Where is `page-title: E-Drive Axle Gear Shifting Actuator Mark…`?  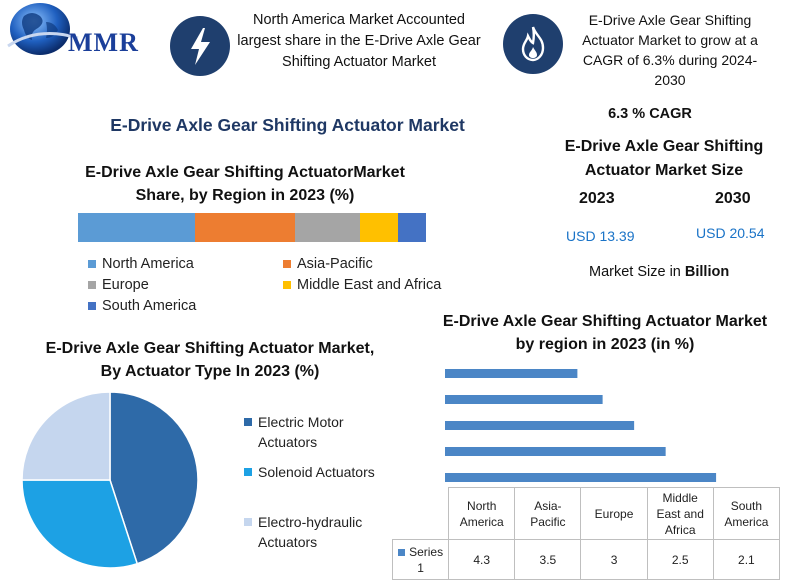
page-title: E-Drive Axle Gear Shifting Actuator Mark… is located at coordinates (287, 125).